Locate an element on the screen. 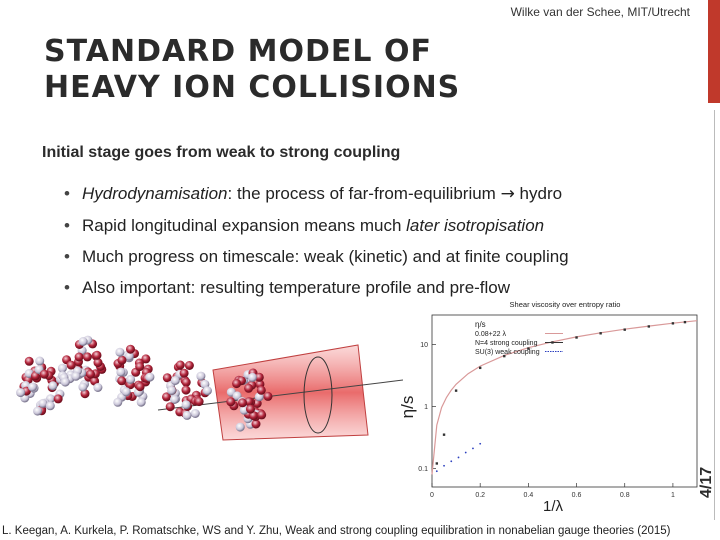 The width and height of the screenshot is (720, 540). bullet-text: : the process of far-from-equilibrium is located at coordinates (364, 193).